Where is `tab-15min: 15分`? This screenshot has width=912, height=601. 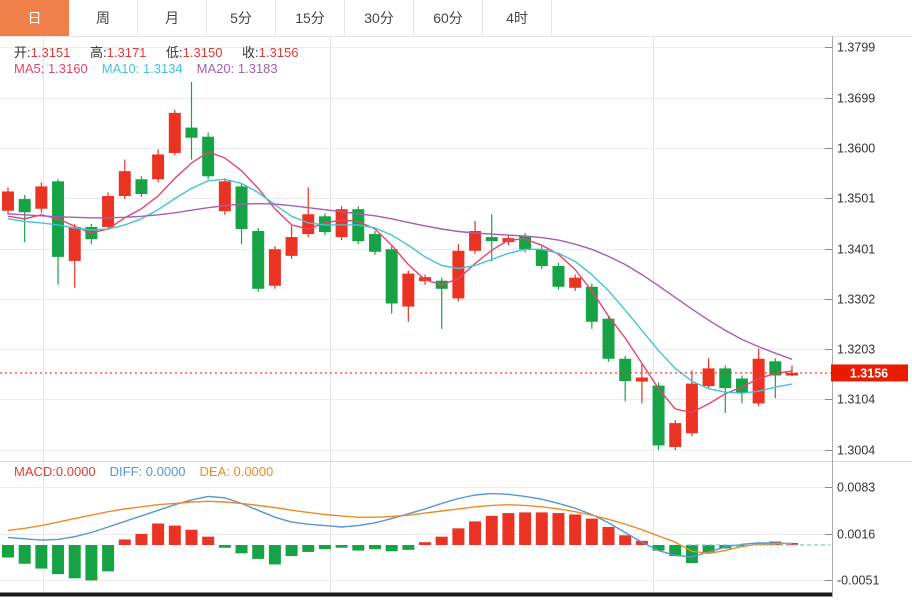 tab-15min: 15分 is located at coordinates (310, 18).